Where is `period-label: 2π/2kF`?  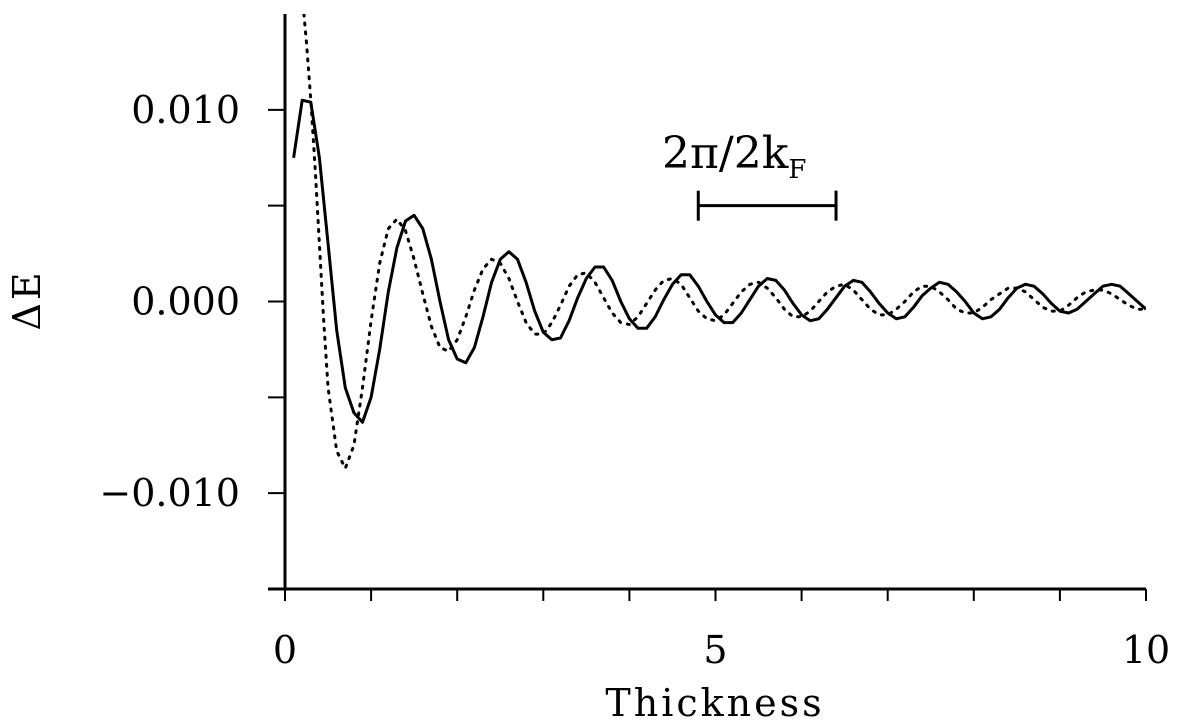
period-label: 2π/2kF is located at coordinates (734, 156).